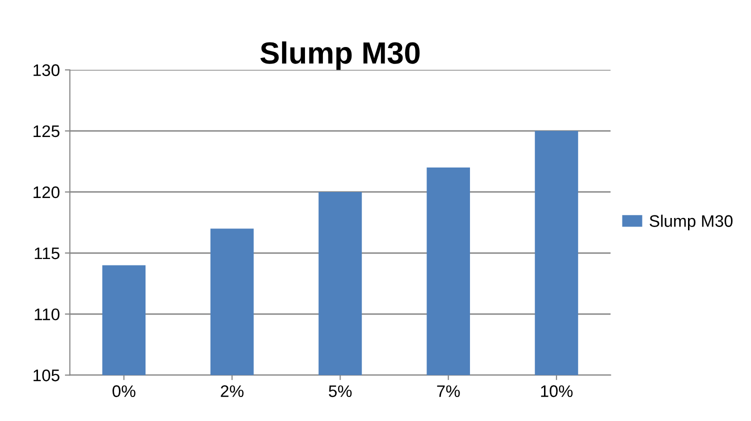  I want to click on chart-title: Slump M30, so click(340, 55).